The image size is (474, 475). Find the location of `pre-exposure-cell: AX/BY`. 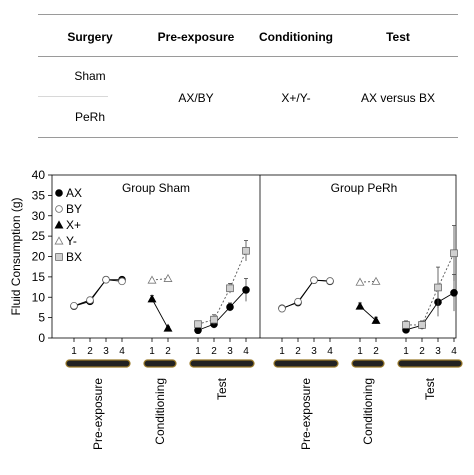

pre-exposure-cell: AX/BY is located at coordinates (196, 98).